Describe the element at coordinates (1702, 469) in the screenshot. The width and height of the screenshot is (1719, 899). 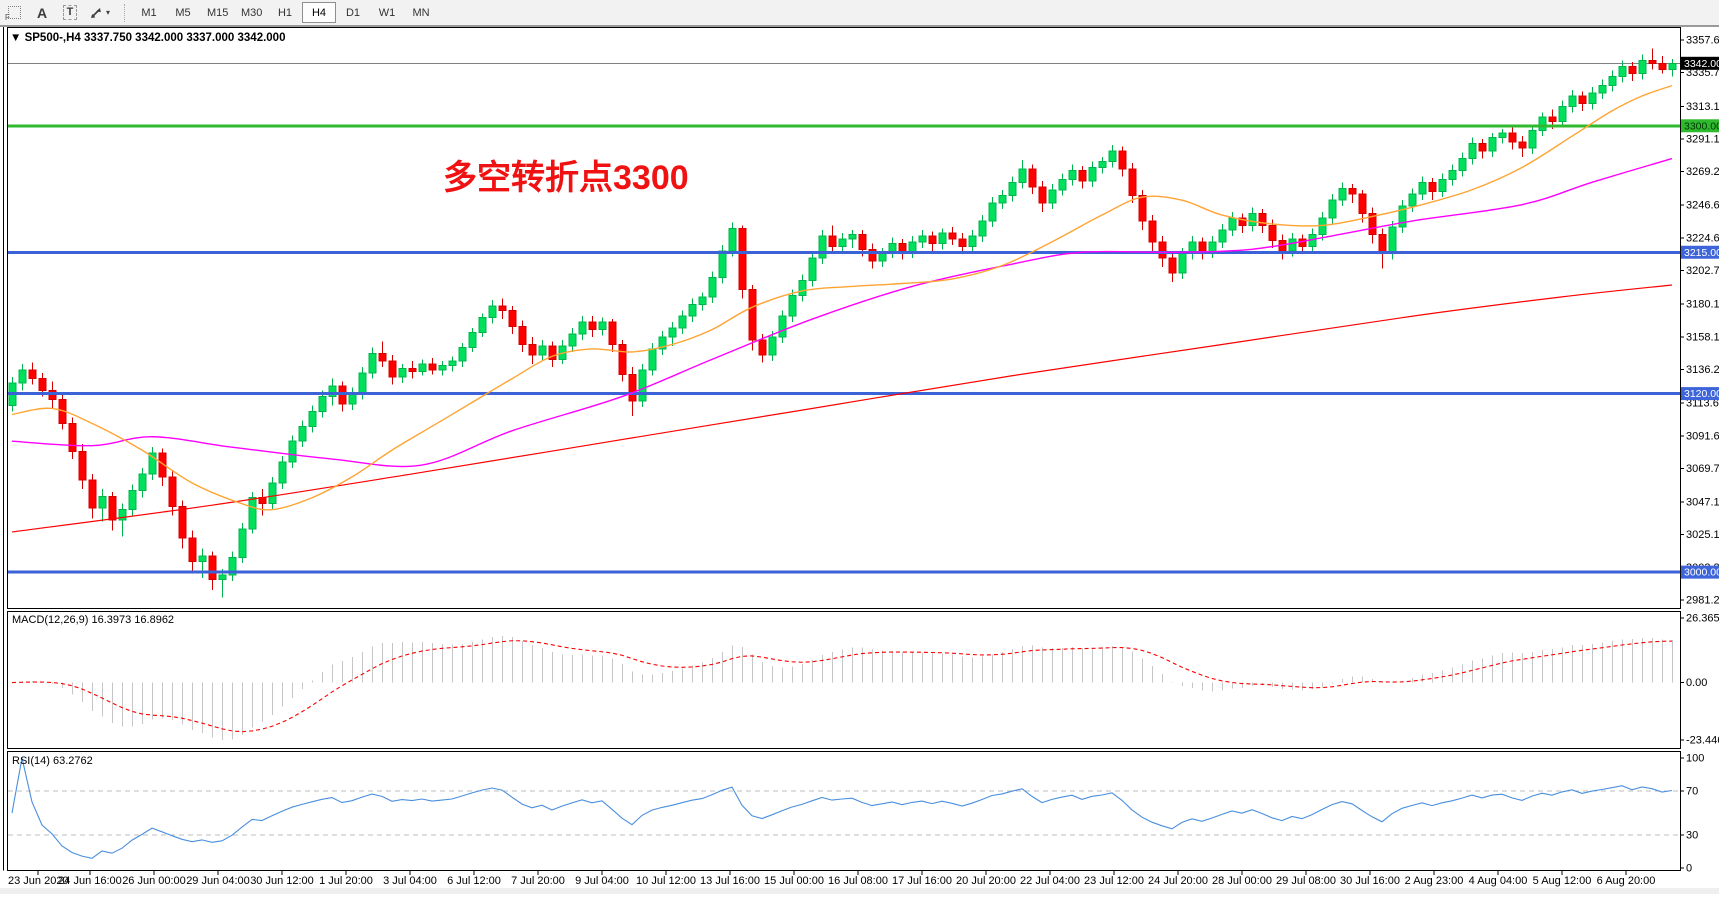
I see `price-axis-label: 3069.72` at that location.